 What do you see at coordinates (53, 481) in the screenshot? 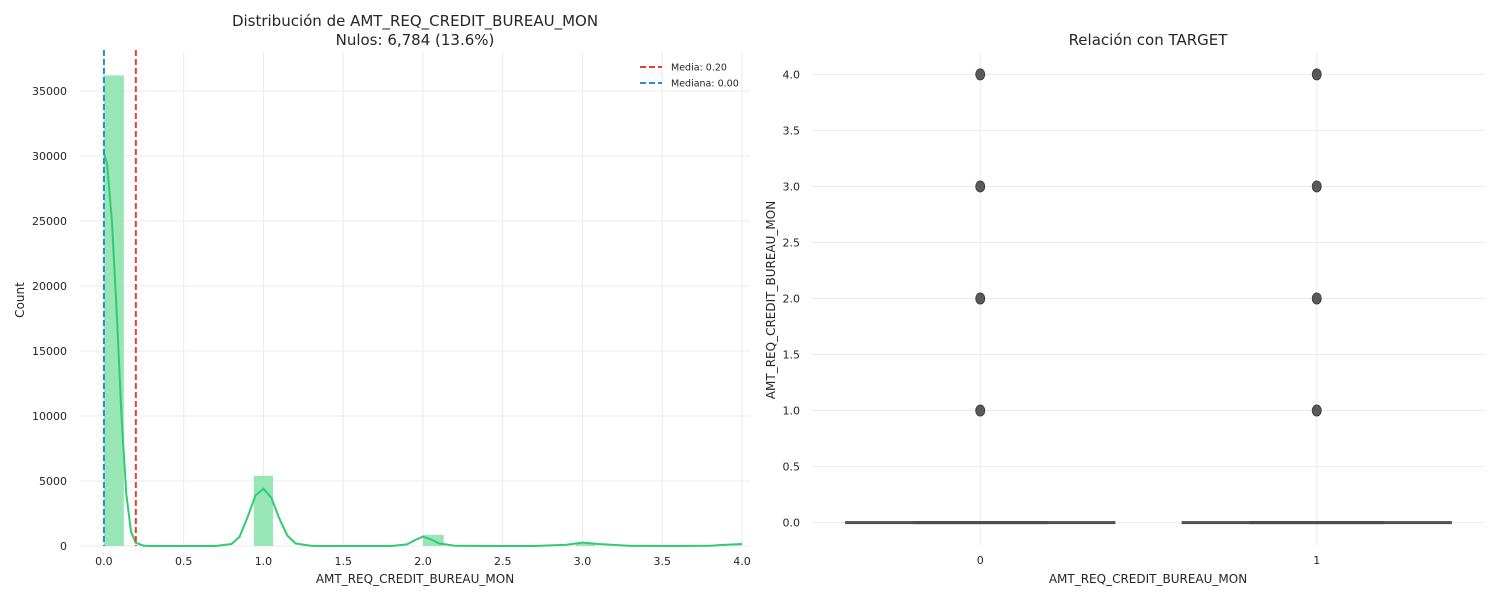
I see `histogram-y-tick-label: 5000` at bounding box center [53, 481].